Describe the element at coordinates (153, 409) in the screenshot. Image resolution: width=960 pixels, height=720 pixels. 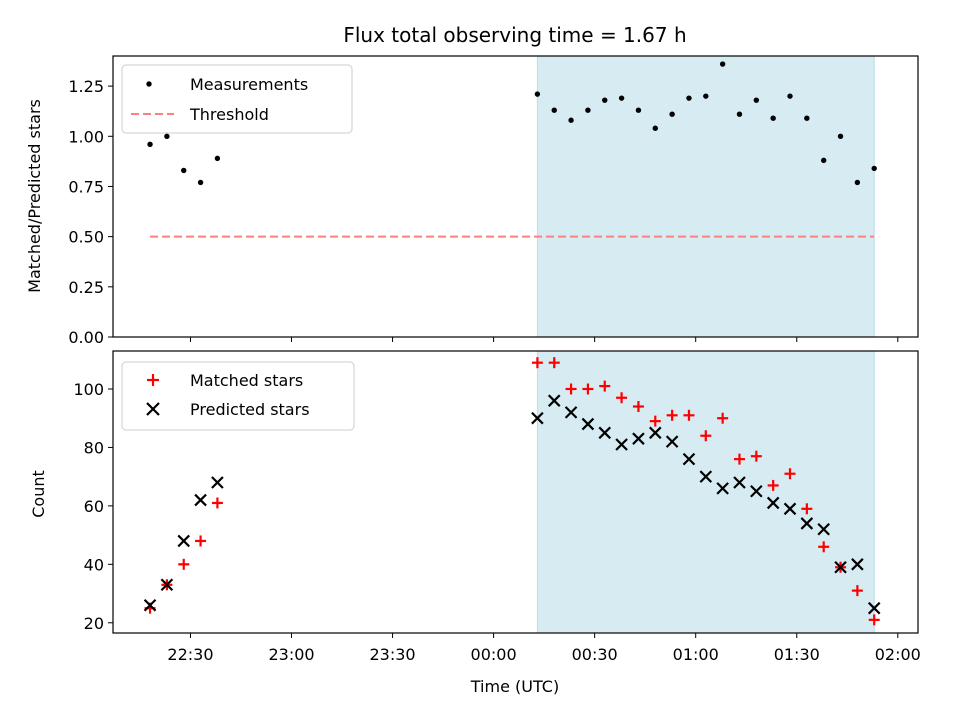
I see `legend-marker-predicted` at that location.